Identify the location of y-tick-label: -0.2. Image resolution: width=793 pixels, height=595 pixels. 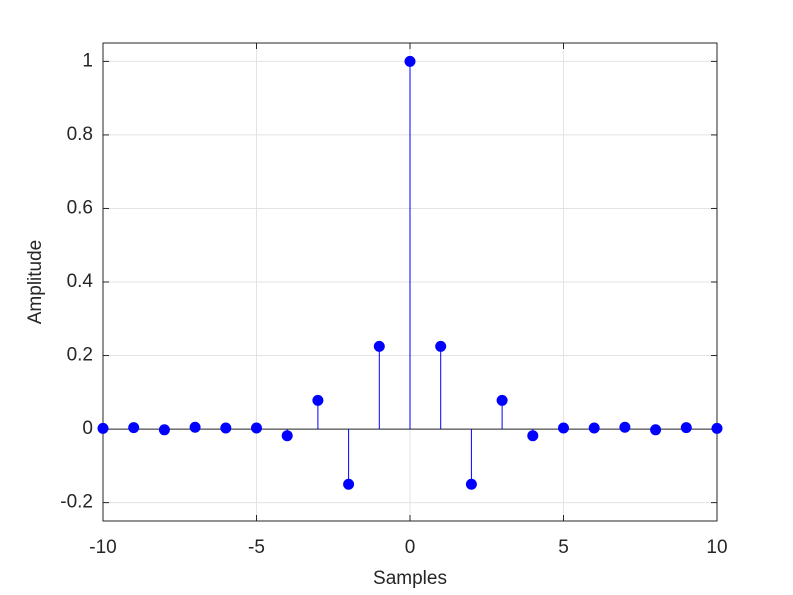
(76, 502).